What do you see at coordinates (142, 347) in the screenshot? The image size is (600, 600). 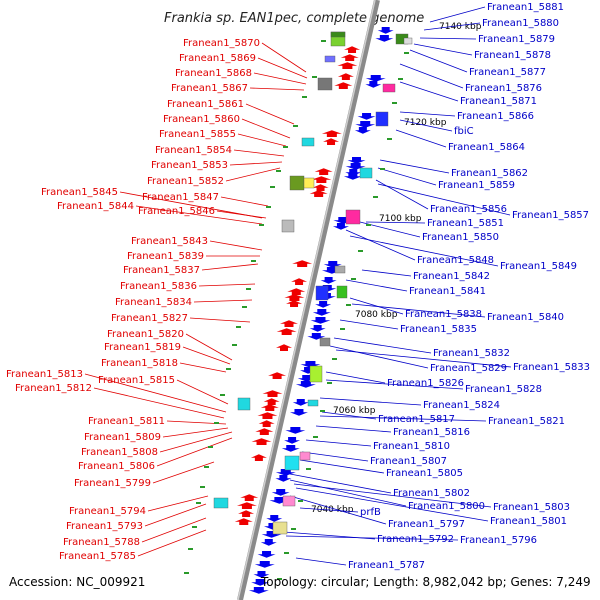 I see `gene-label: Franean1_5819` at bounding box center [142, 347].